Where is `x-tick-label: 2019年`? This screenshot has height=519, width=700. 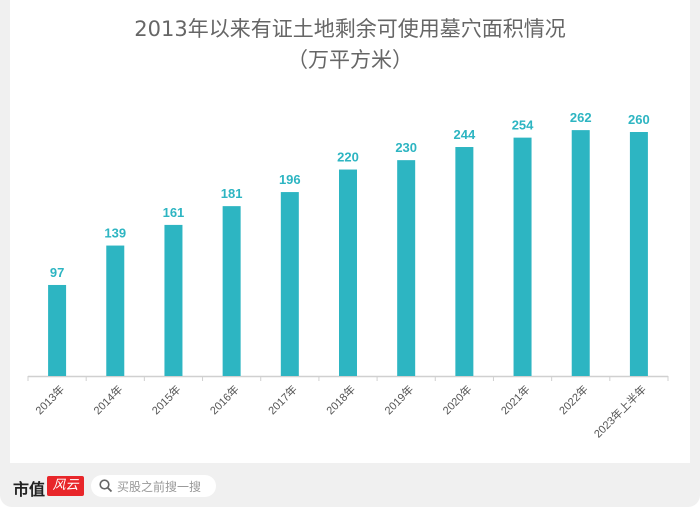 x-tick-label: 2019年 is located at coordinates (398, 399).